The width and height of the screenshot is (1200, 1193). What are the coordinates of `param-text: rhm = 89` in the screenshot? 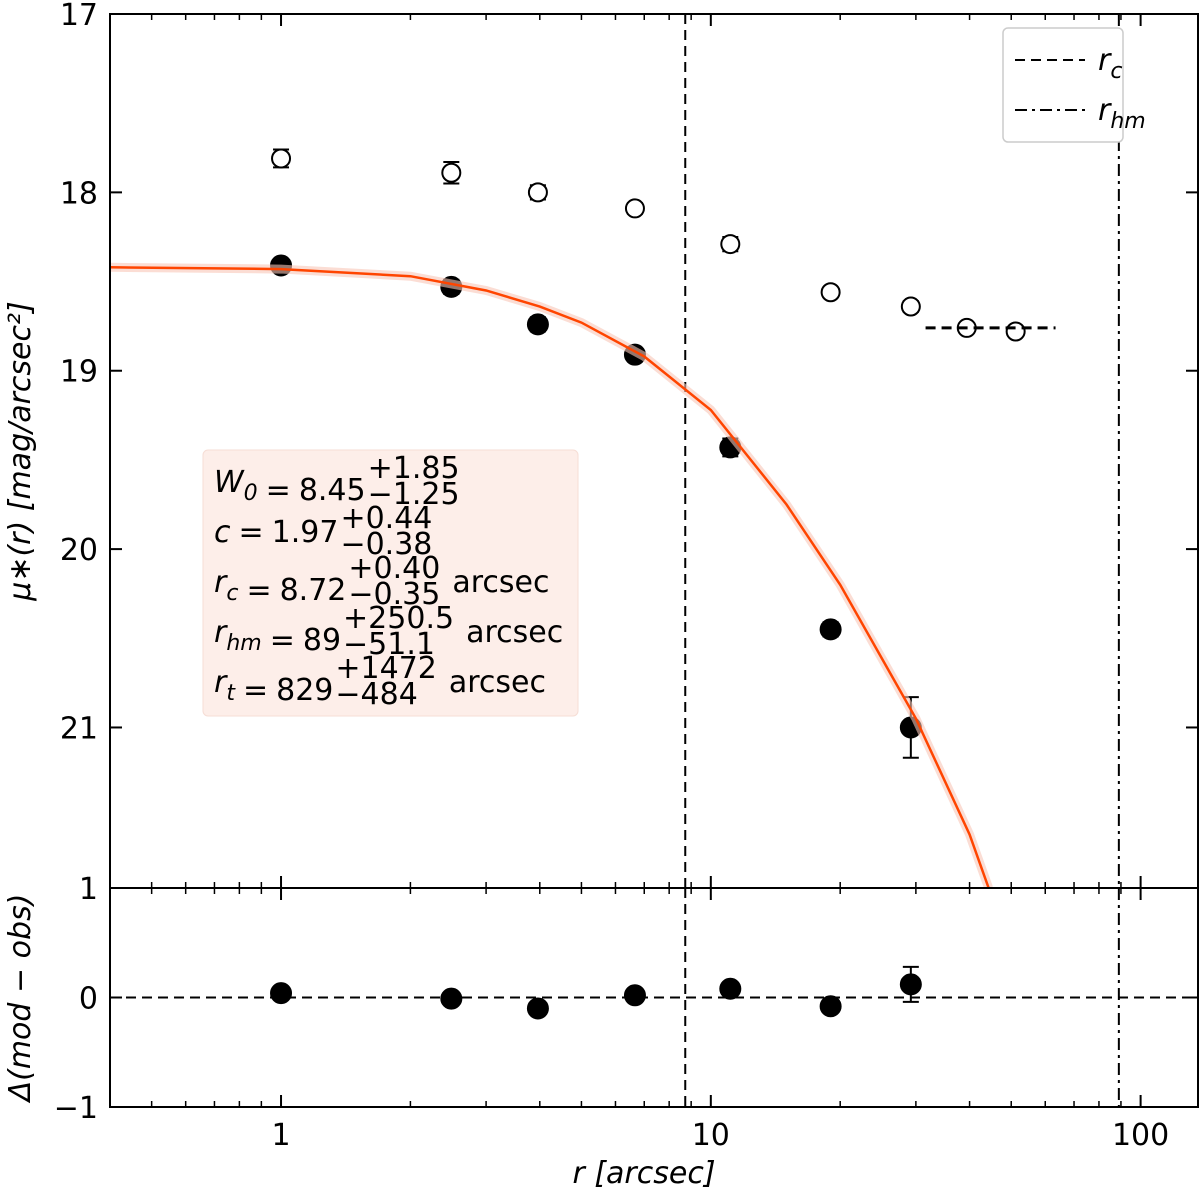 It's located at (277, 636).